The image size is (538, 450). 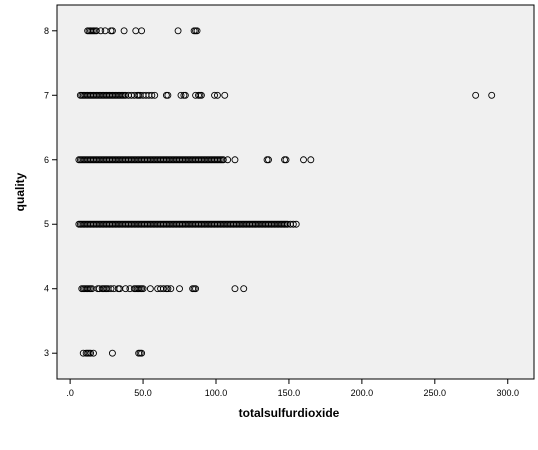 What do you see at coordinates (435, 393) in the screenshot?
I see `x-tick-label: 250.0` at bounding box center [435, 393].